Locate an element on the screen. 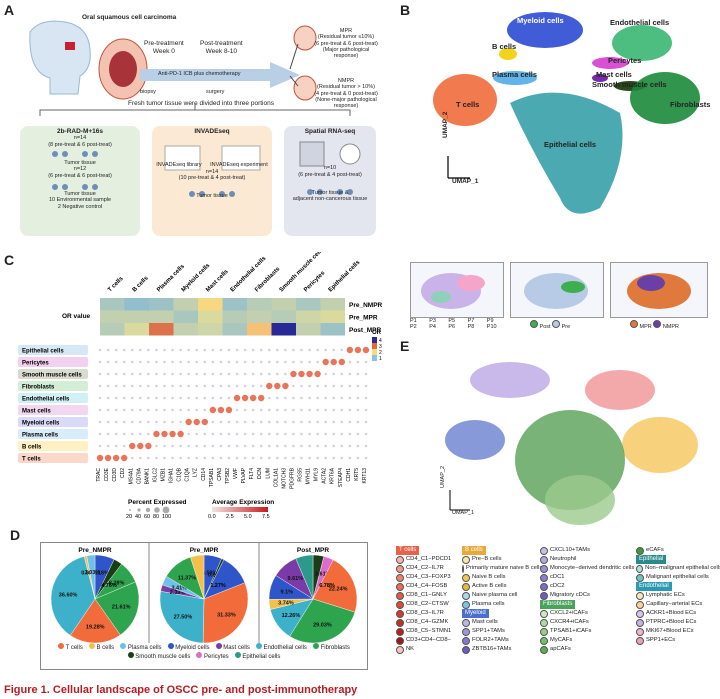 The image size is (720, 699). legend-item: Pre−B cells is located at coordinates (502, 559).